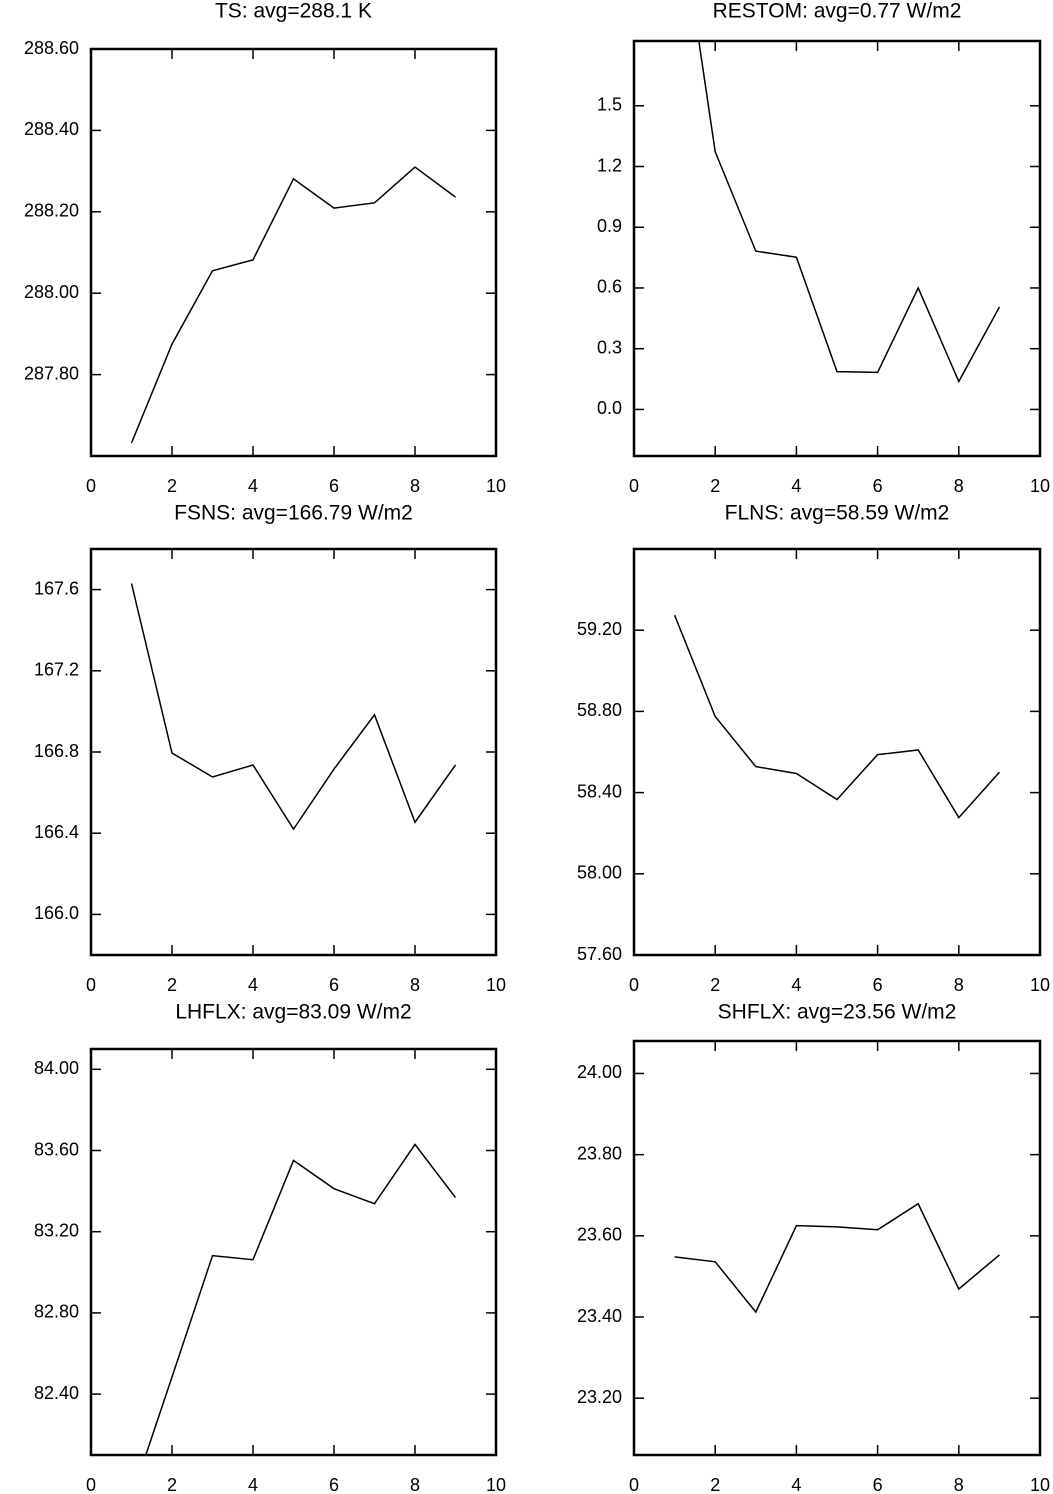 Image resolution: width=1053 pixels, height=1494 pixels. Describe the element at coordinates (609, 226) in the screenshot. I see `y-tick-label: 0.9` at that location.